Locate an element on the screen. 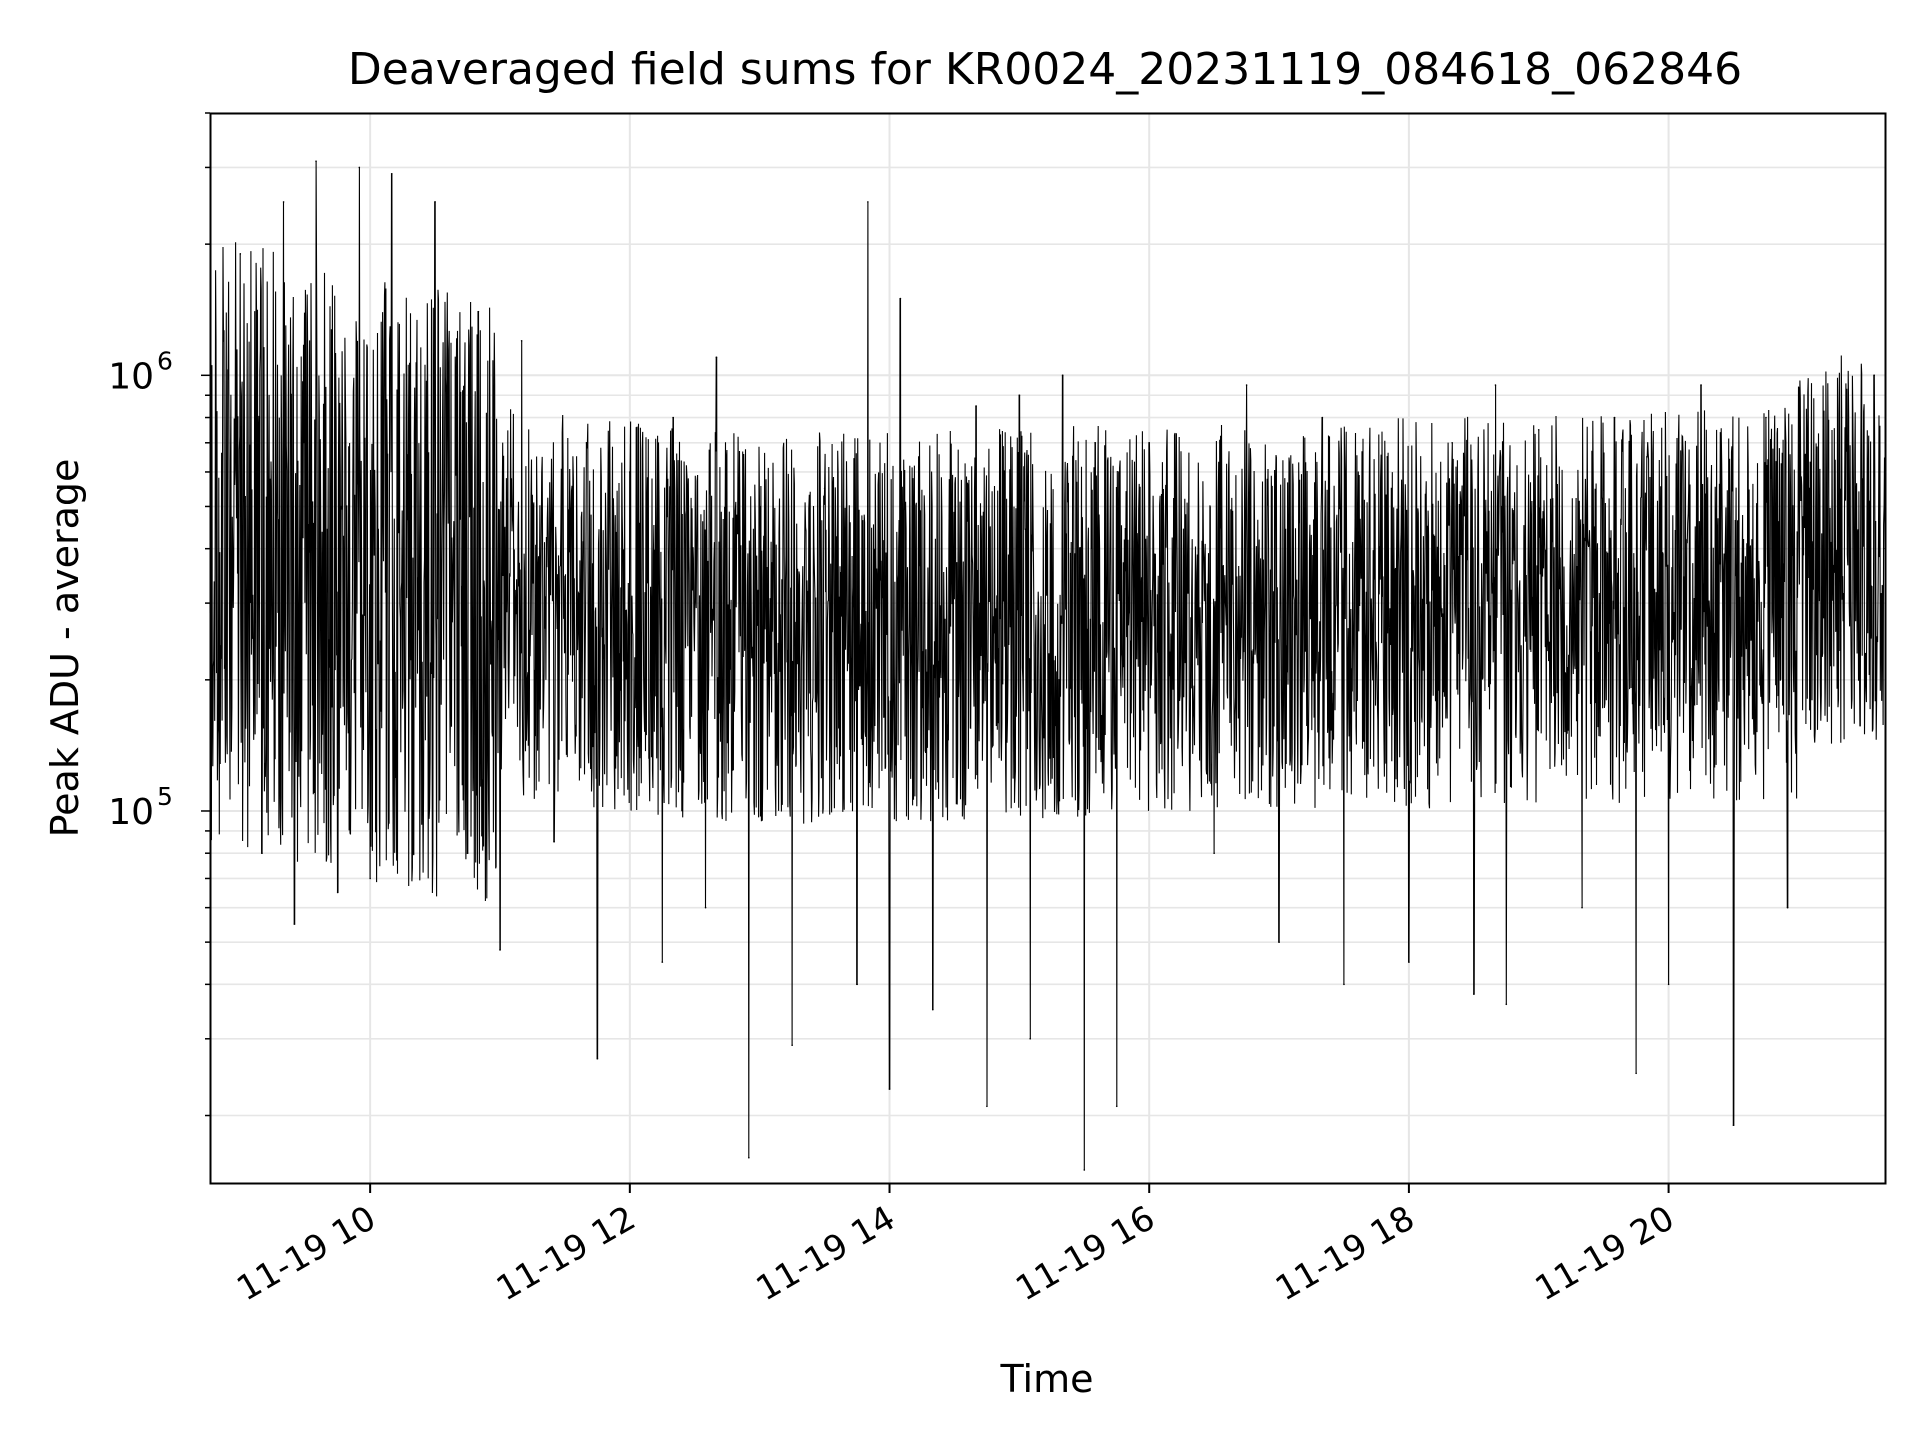 Image resolution: width=1920 pixels, height=1440 pixels. x-axis-label: Time is located at coordinates (1047, 1379).